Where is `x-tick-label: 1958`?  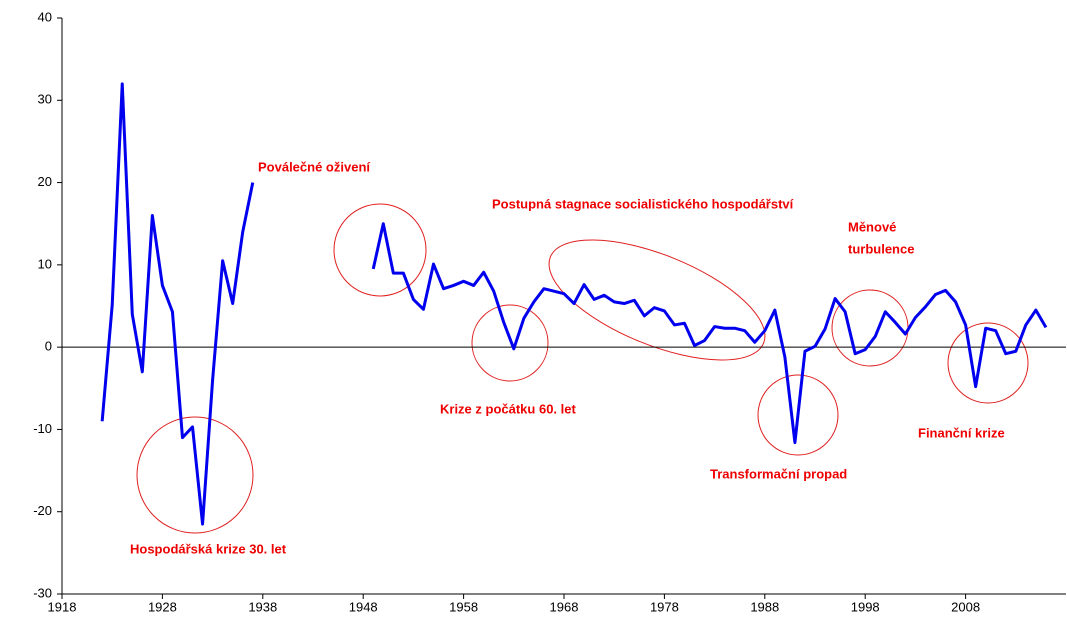 x-tick-label: 1958 is located at coordinates (463, 606).